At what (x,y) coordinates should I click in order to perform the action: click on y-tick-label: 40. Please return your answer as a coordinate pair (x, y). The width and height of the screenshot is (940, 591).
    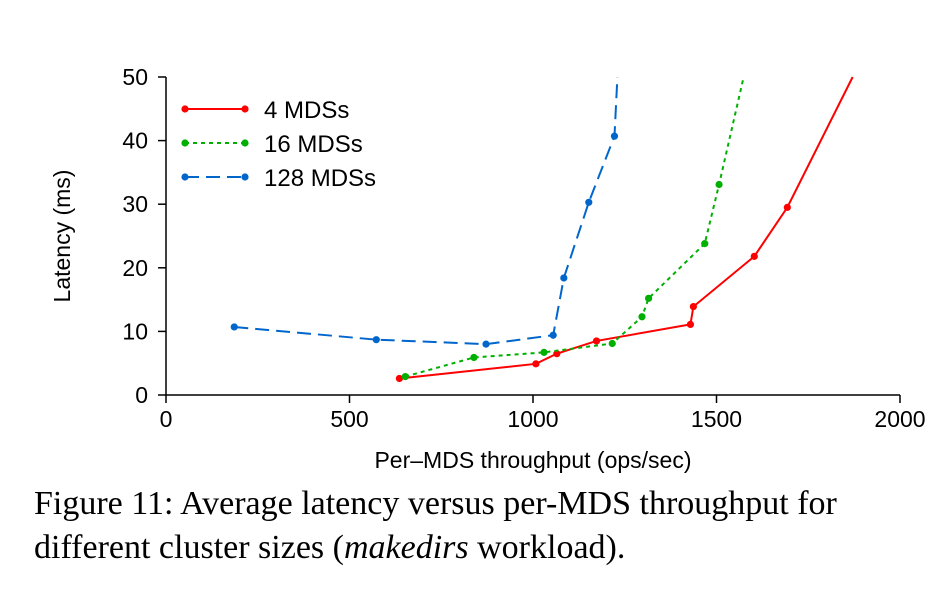
    Looking at the image, I should click on (135, 141).